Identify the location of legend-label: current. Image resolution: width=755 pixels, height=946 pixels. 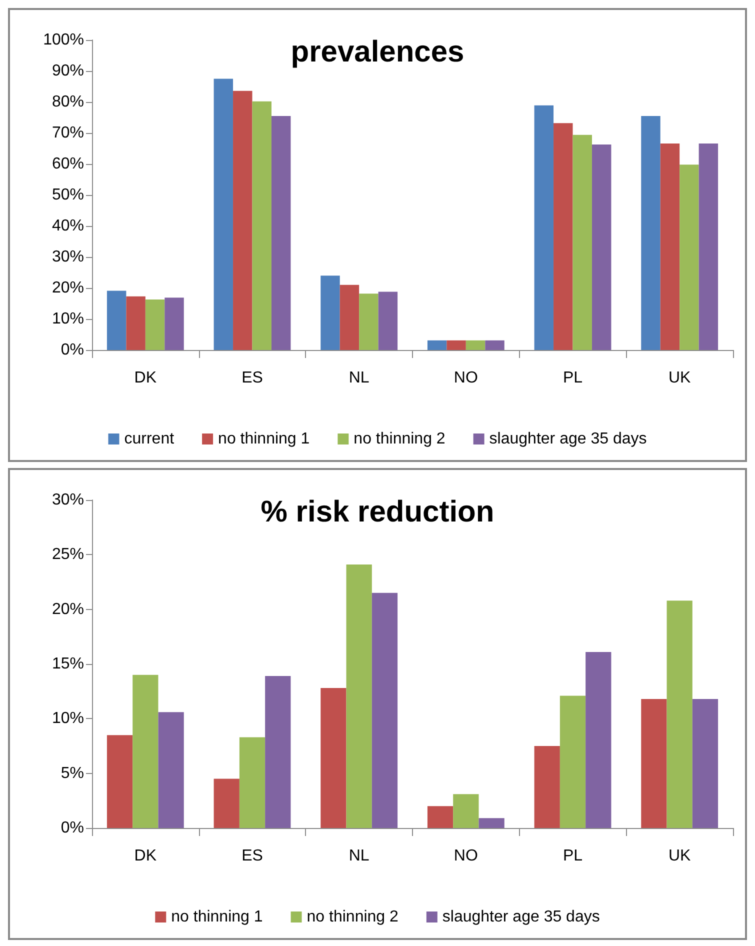
(149, 439).